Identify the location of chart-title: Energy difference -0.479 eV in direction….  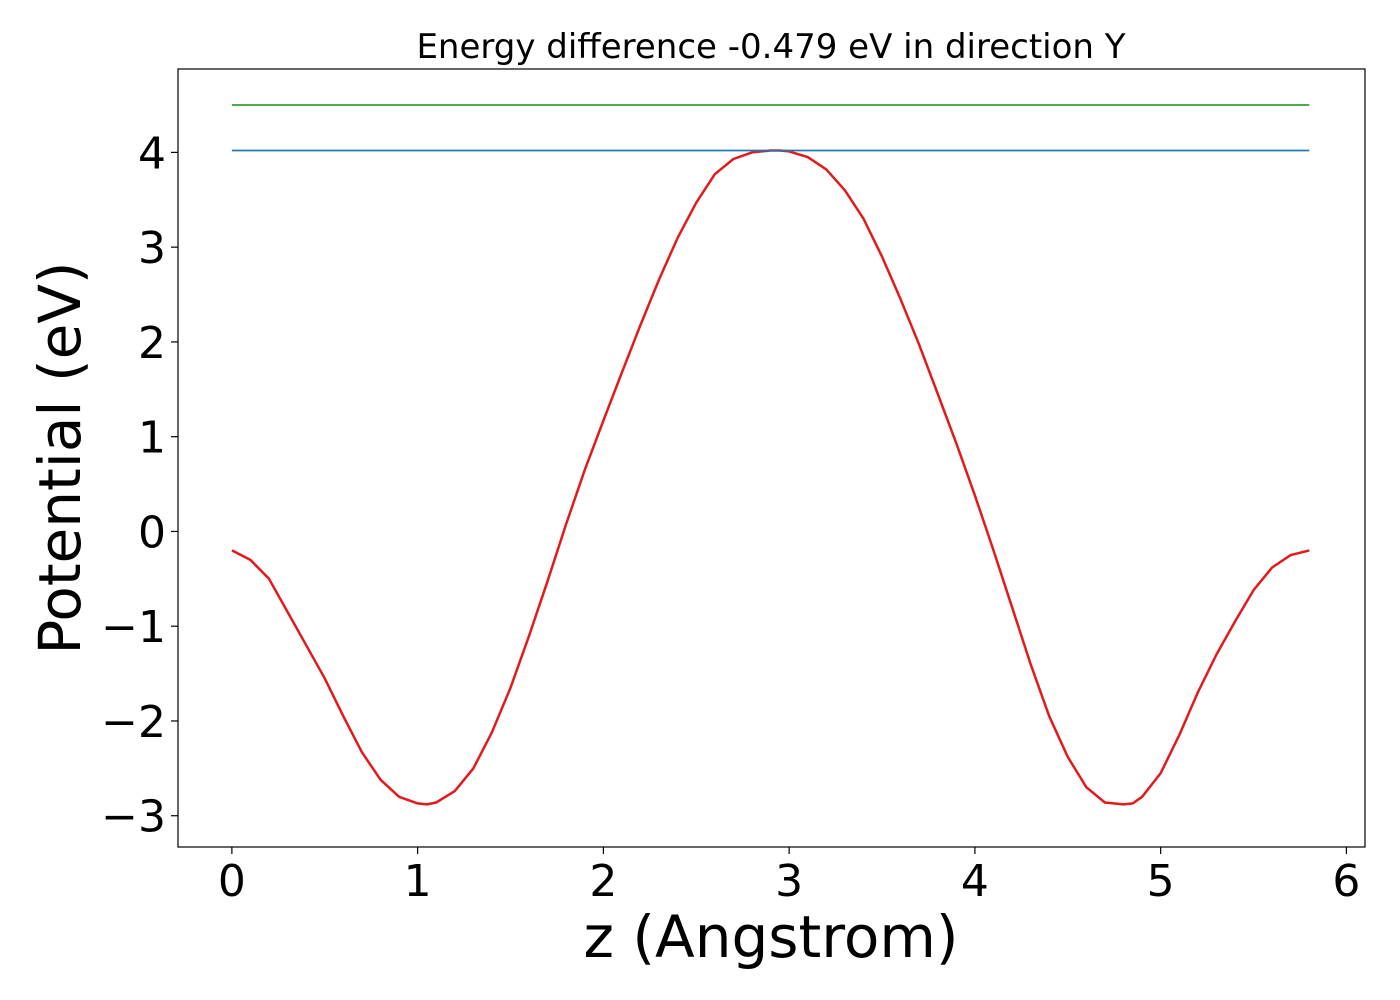
(770, 47).